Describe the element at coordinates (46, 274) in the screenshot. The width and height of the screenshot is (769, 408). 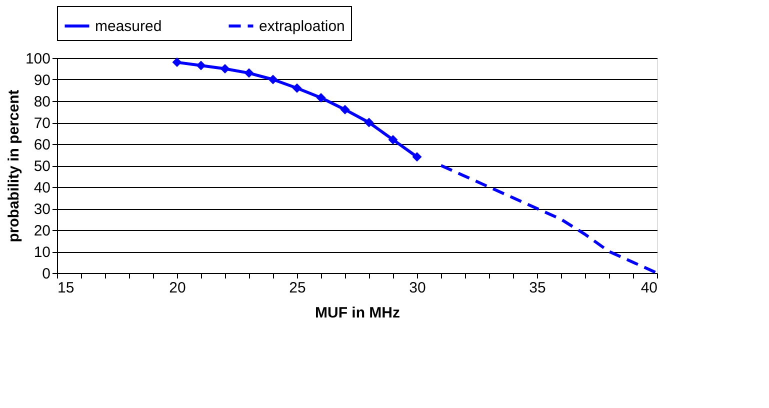
I see `y-tick-label: 0` at that location.